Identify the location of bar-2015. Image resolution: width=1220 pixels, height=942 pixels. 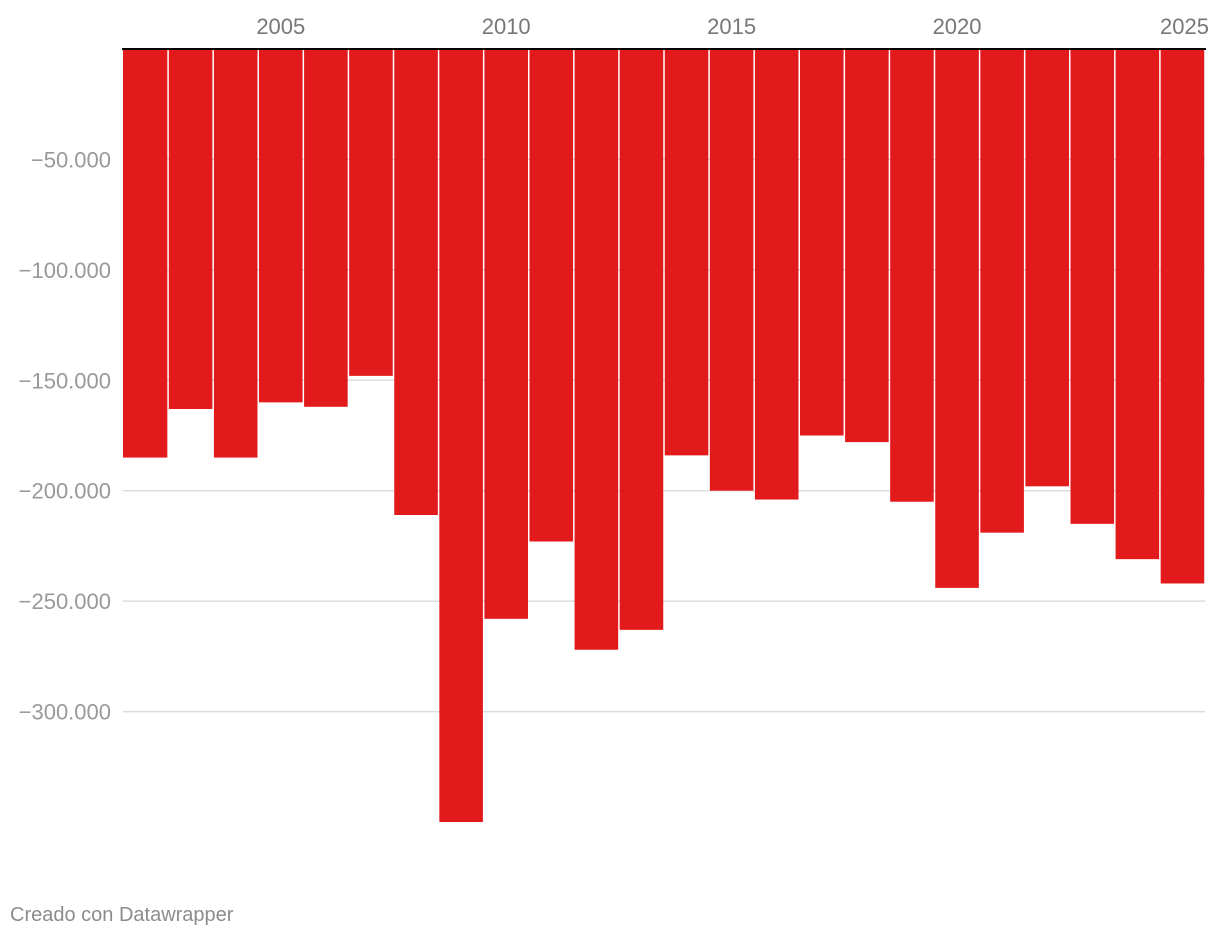
(731, 270).